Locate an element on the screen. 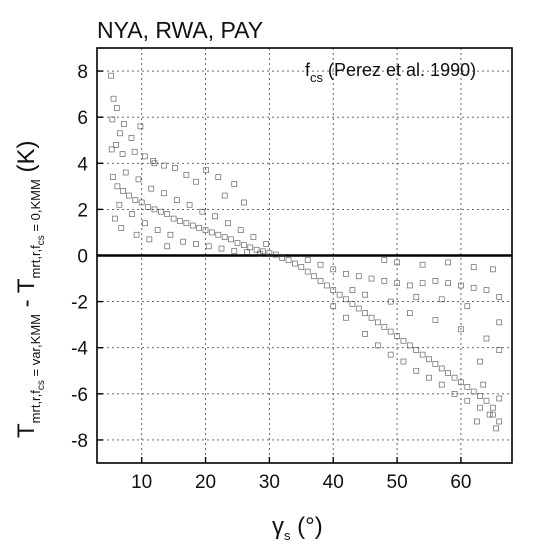 The height and width of the screenshot is (550, 535). y-axis-label-sub1: mrt,r,f is located at coordinates (35, 407).